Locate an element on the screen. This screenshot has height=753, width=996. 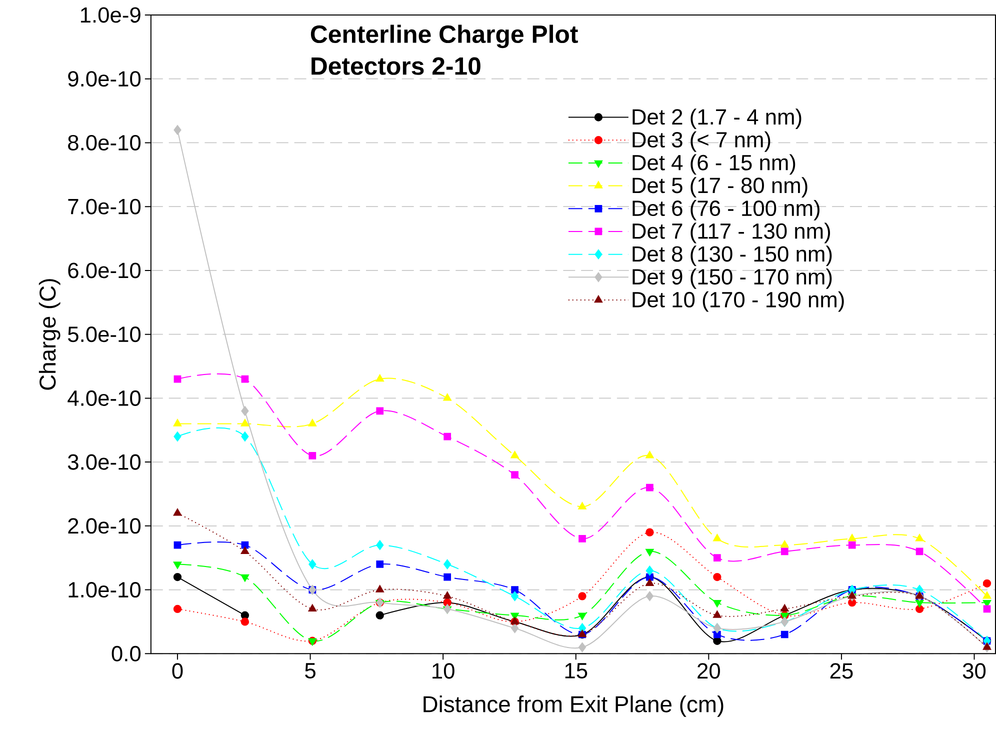
x-tick-label: 30 is located at coordinates (974, 671).